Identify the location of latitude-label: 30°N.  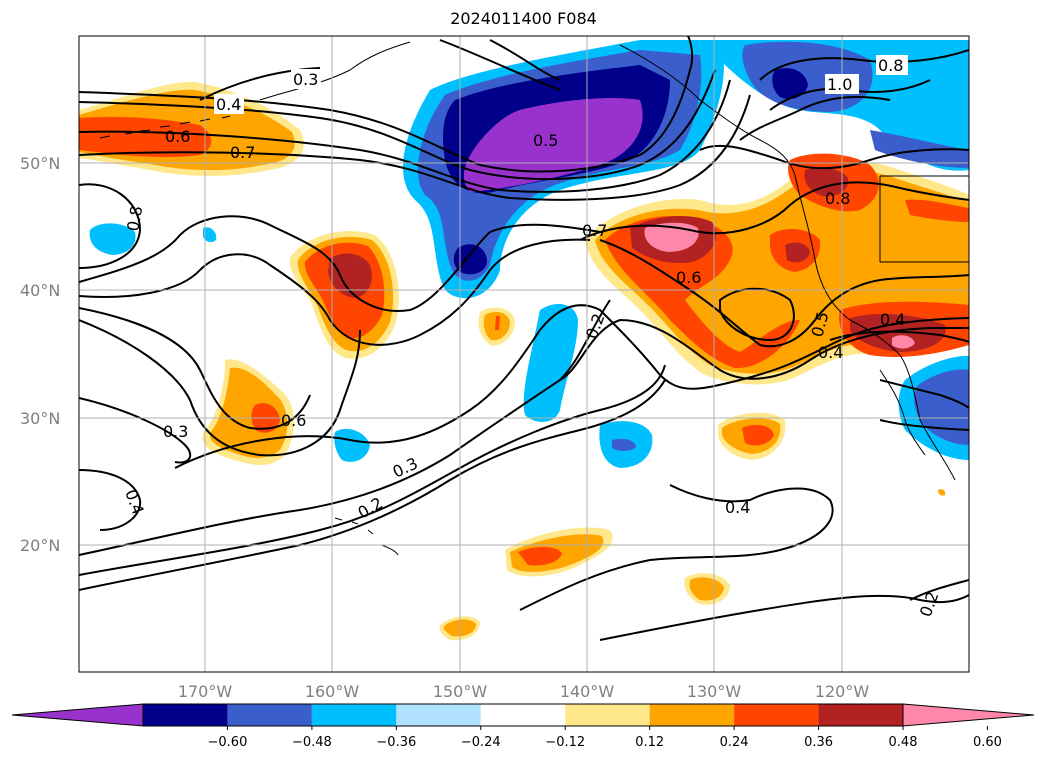
(40, 418).